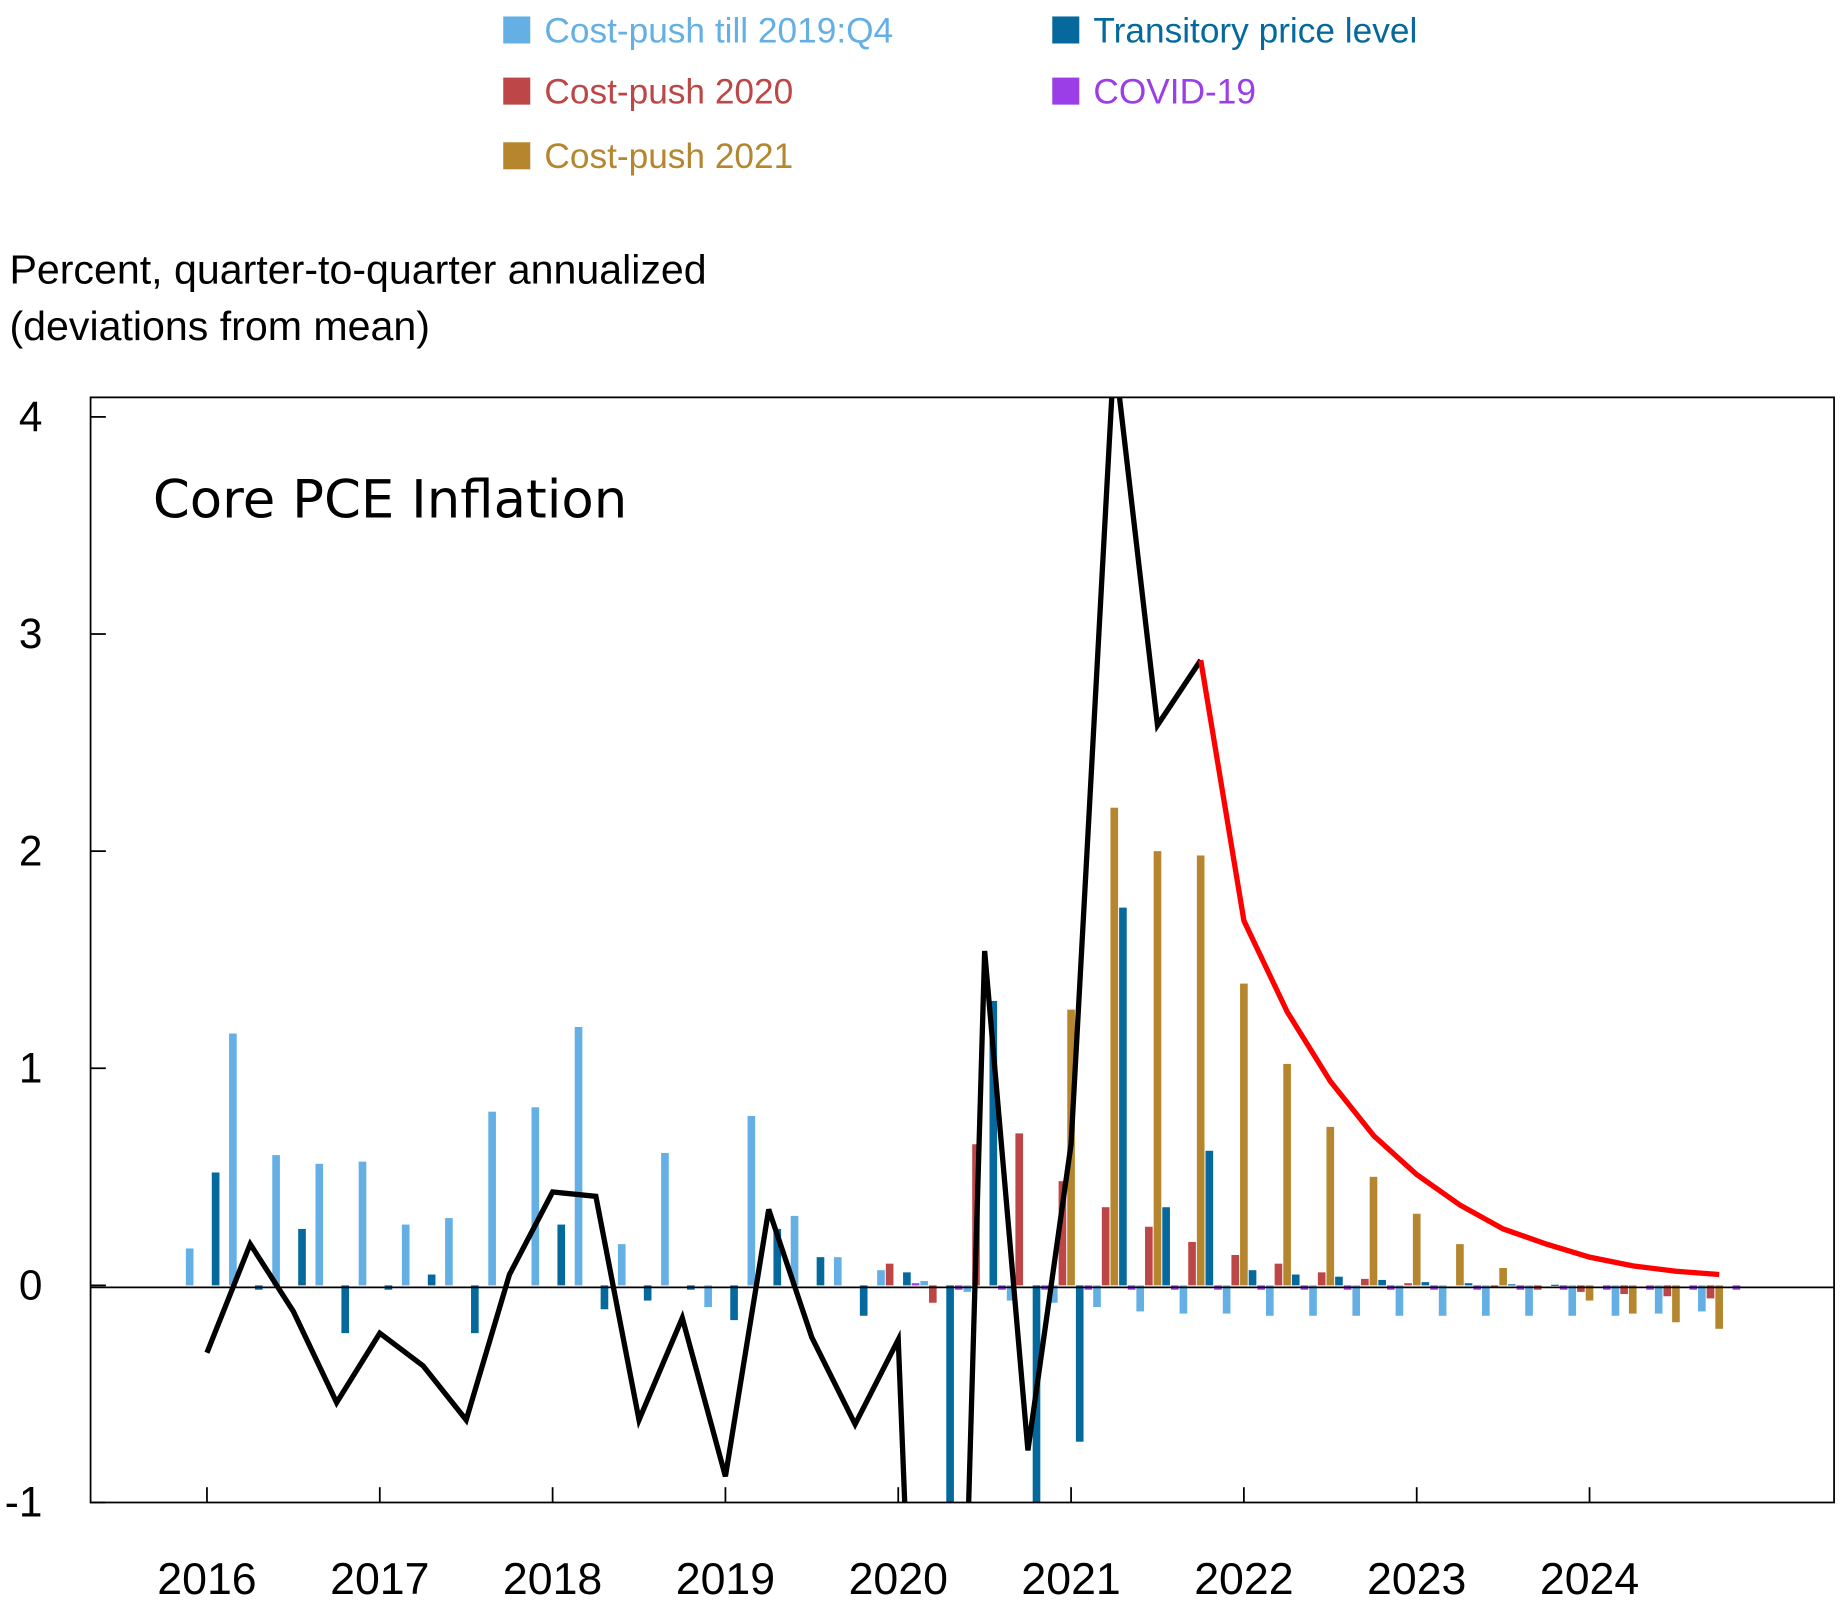 The width and height of the screenshot is (1840, 1613). What do you see at coordinates (31, 850) in the screenshot?
I see `y-tick-label: 2` at bounding box center [31, 850].